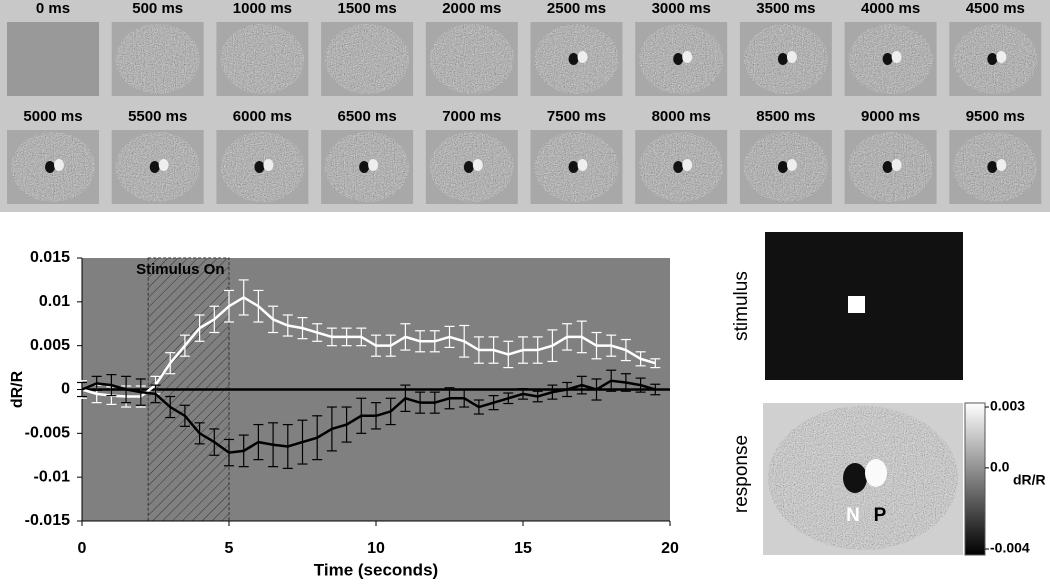  I want to click on frame-label: 7000 ms, so click(471, 116).